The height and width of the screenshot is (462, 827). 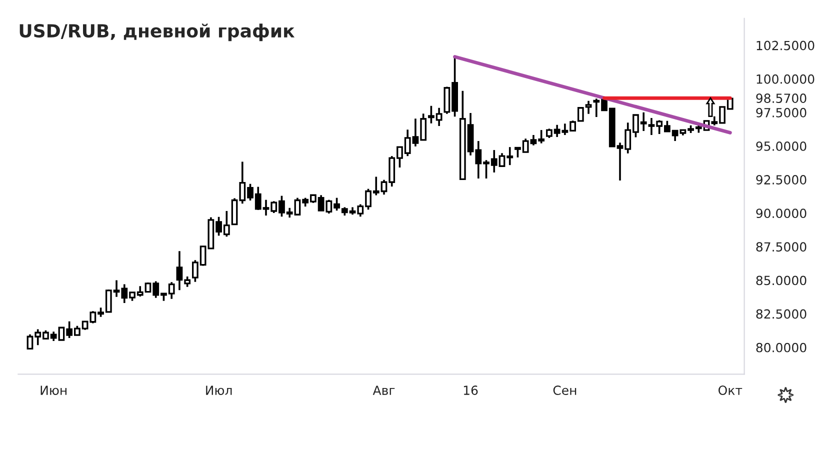 What do you see at coordinates (781, 213) in the screenshot?
I see `y-tick-label: 90.0000` at bounding box center [781, 213].